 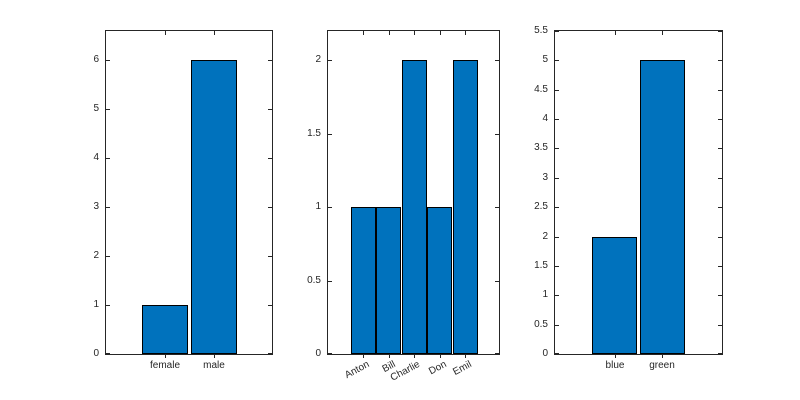 I want to click on y-tick-label: 2.5, so click(x=541, y=206).